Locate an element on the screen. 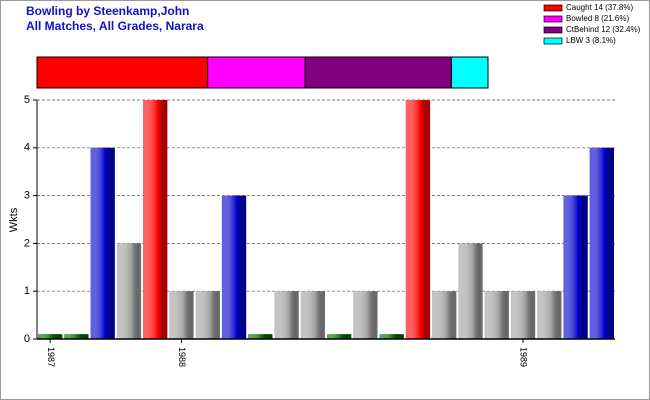 This screenshot has height=400, width=650. y-axis-label: Wkts is located at coordinates (14, 219).